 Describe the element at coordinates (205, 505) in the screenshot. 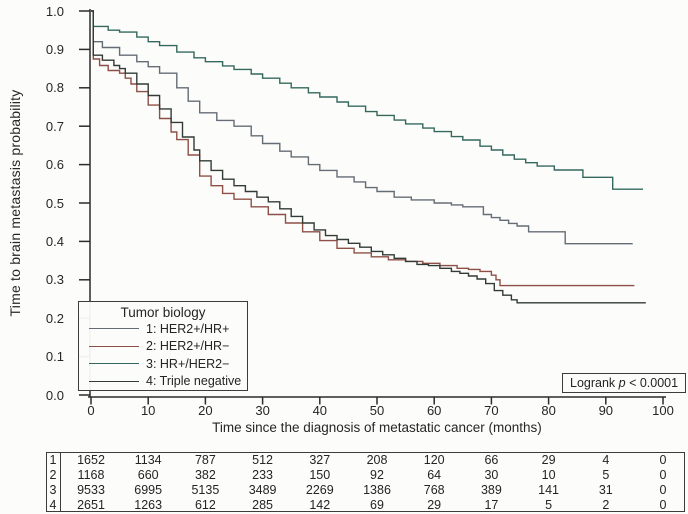

I see `risk-count: 612` at that location.